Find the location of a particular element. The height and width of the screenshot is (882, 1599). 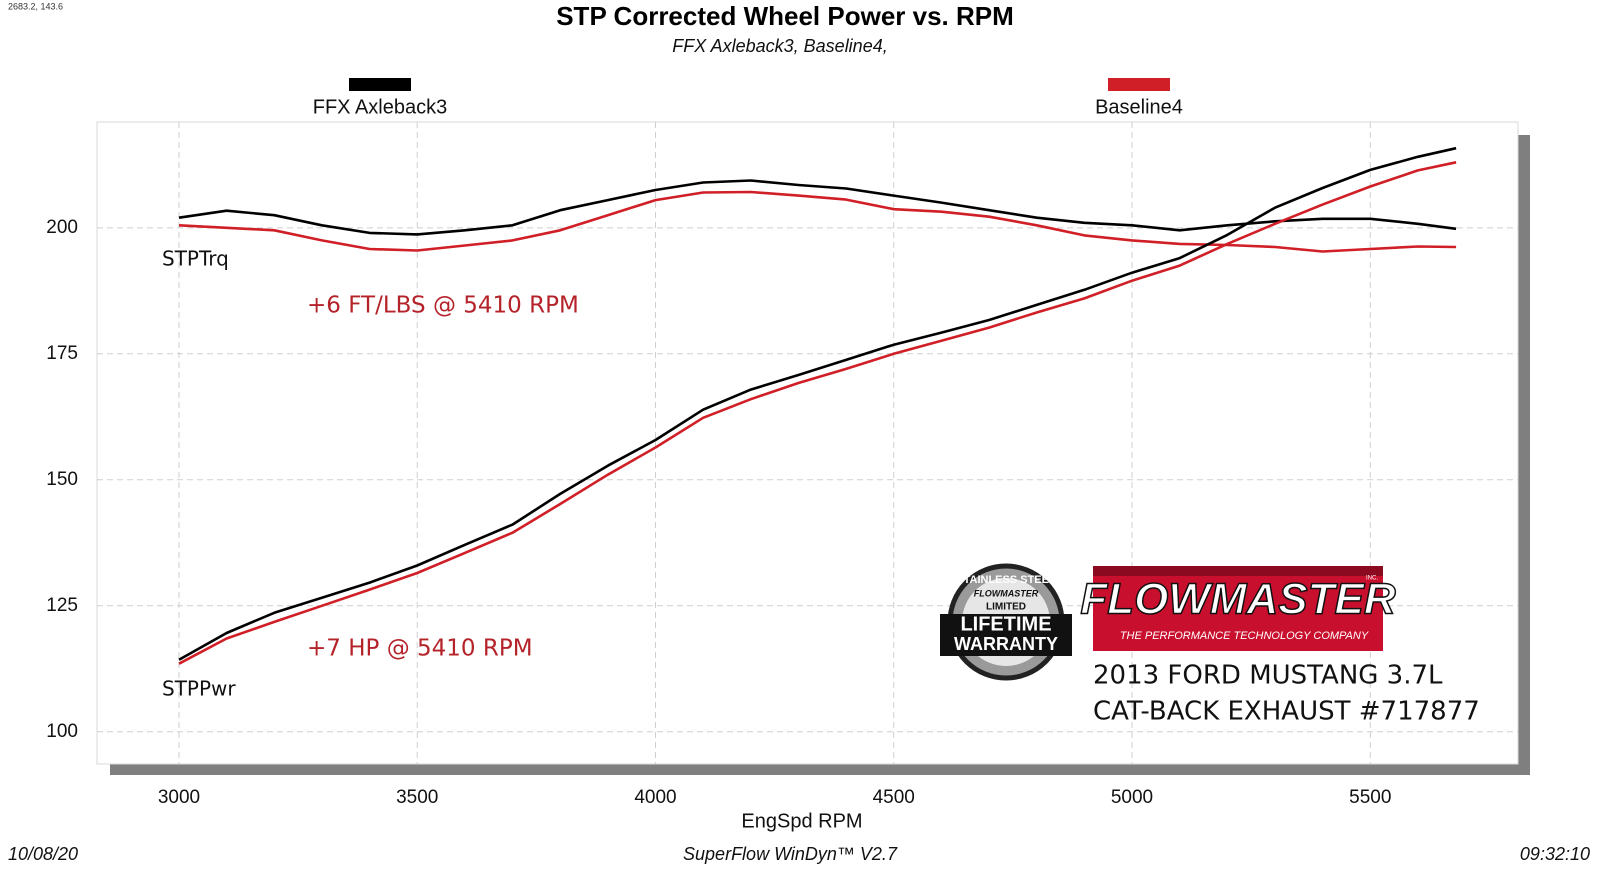

product-text: CAT-BACK EXHAUST #717877 is located at coordinates (1286, 712).